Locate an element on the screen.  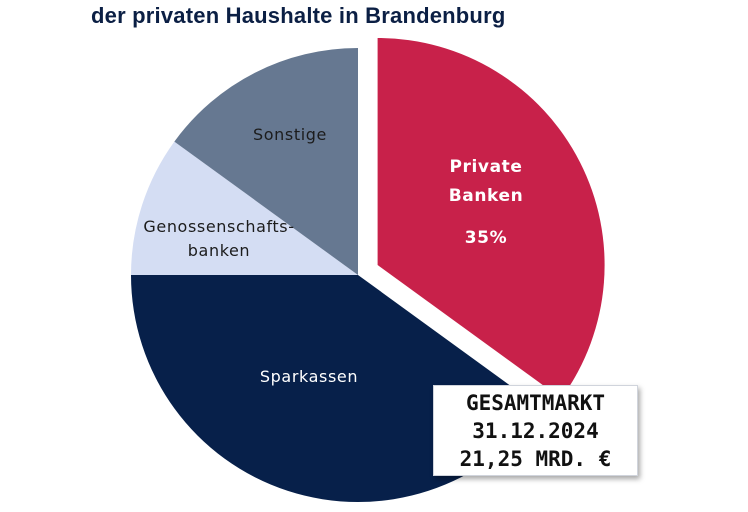
slice-label: Genossenschafts- is located at coordinates (218, 226).